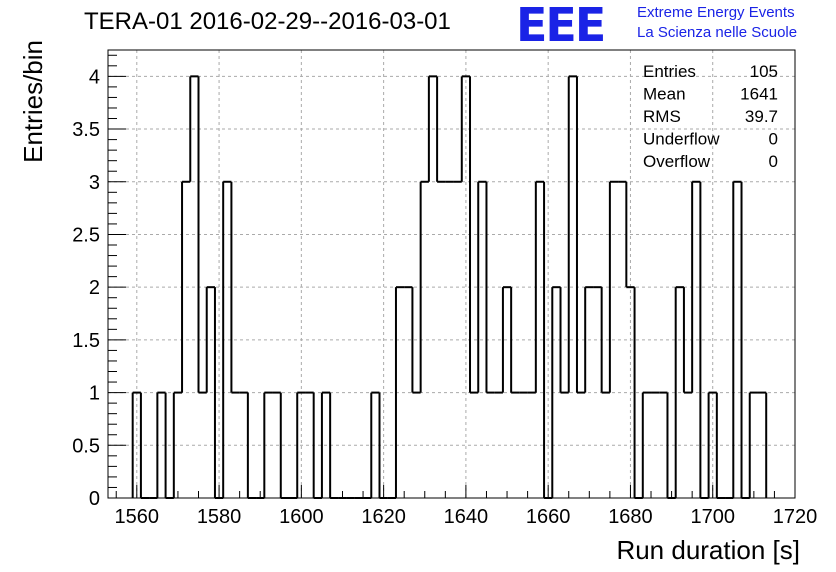  Describe the element at coordinates (466, 517) in the screenshot. I see `x-tick-label: 1640` at that location.